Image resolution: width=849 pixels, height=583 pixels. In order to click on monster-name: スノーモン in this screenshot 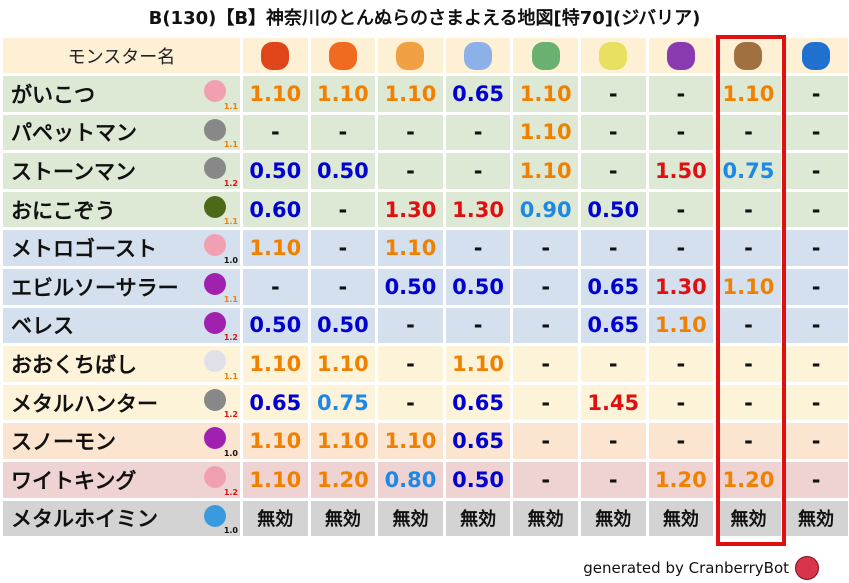, I will do `click(63, 442)`.